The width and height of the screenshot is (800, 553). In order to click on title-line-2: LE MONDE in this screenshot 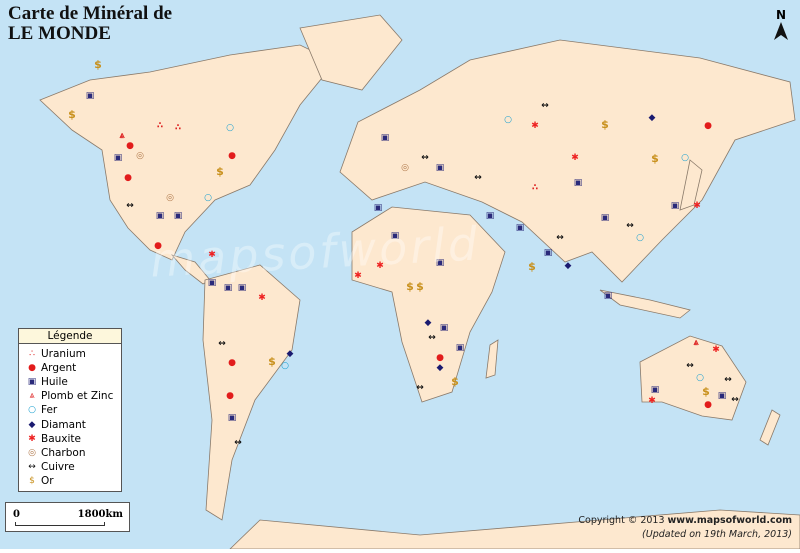, I will do `click(59, 33)`.